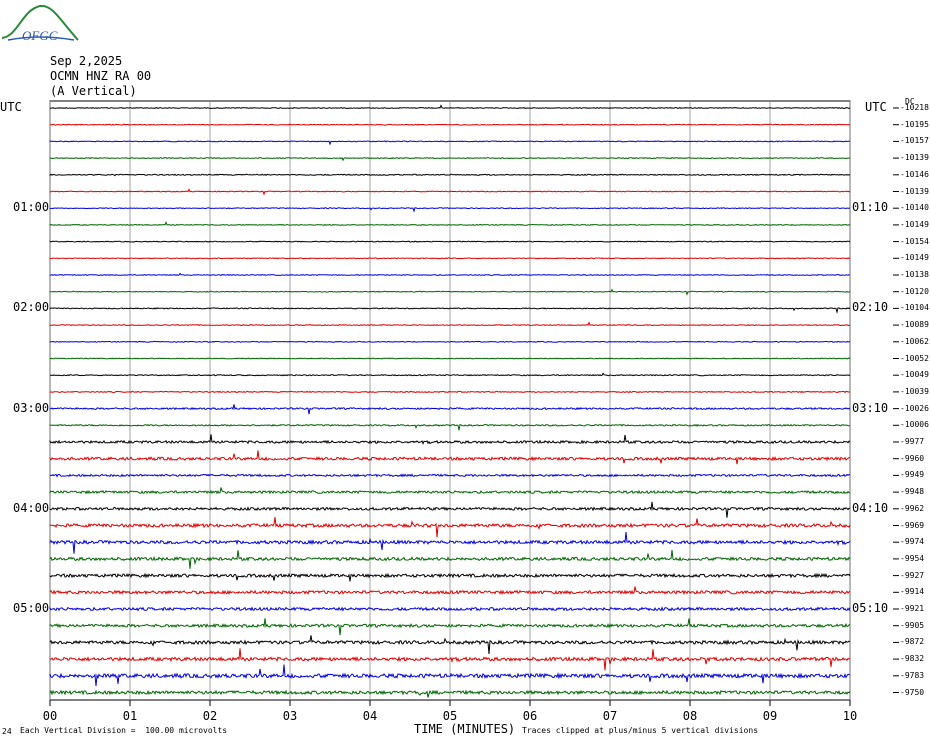 The width and height of the screenshot is (930, 744). I want to click on dc-offset-label: -10052, so click(914, 358).